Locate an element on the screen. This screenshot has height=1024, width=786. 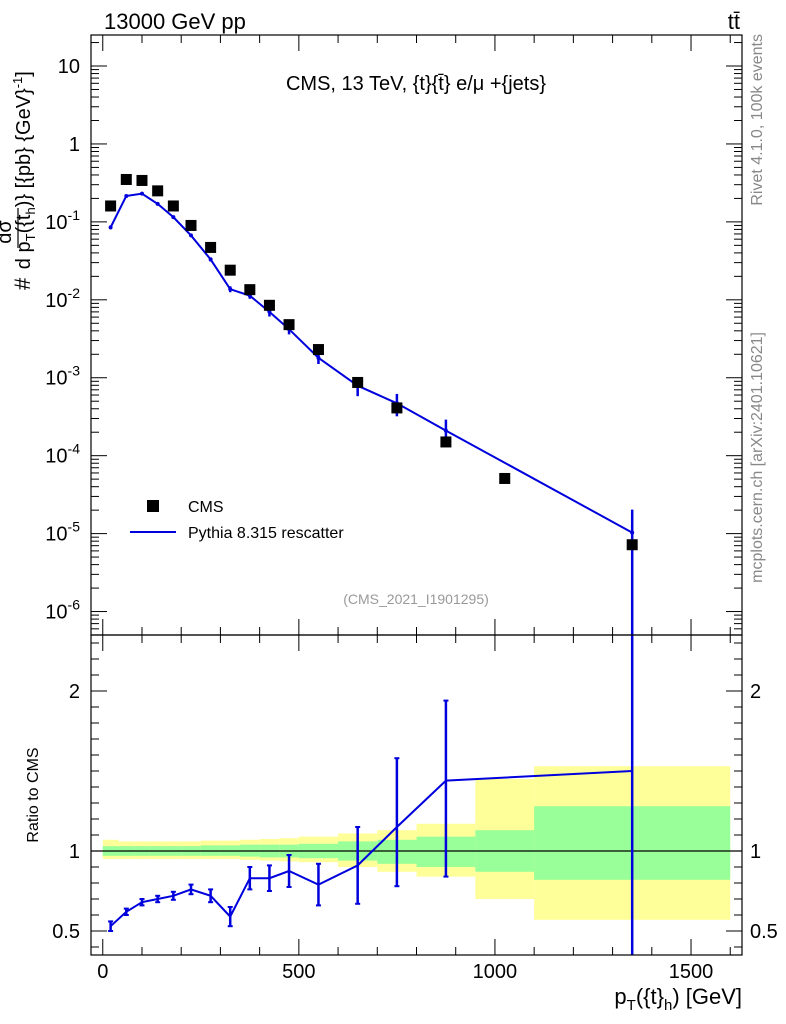
x-tick-label: 0 is located at coordinates (102, 972).